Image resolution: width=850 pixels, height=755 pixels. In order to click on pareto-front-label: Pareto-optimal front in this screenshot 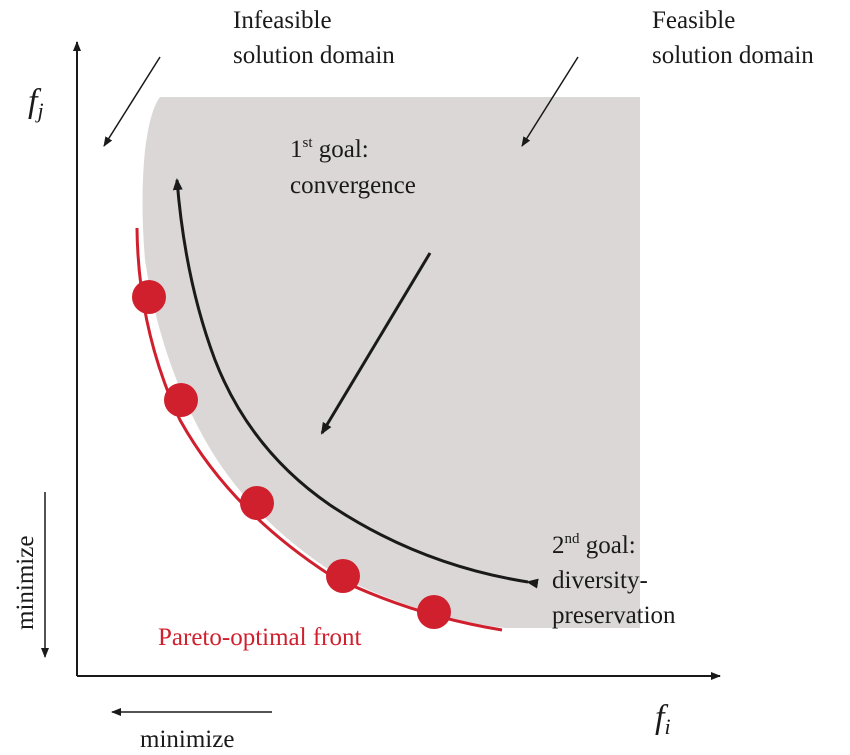, I will do `click(259, 637)`.